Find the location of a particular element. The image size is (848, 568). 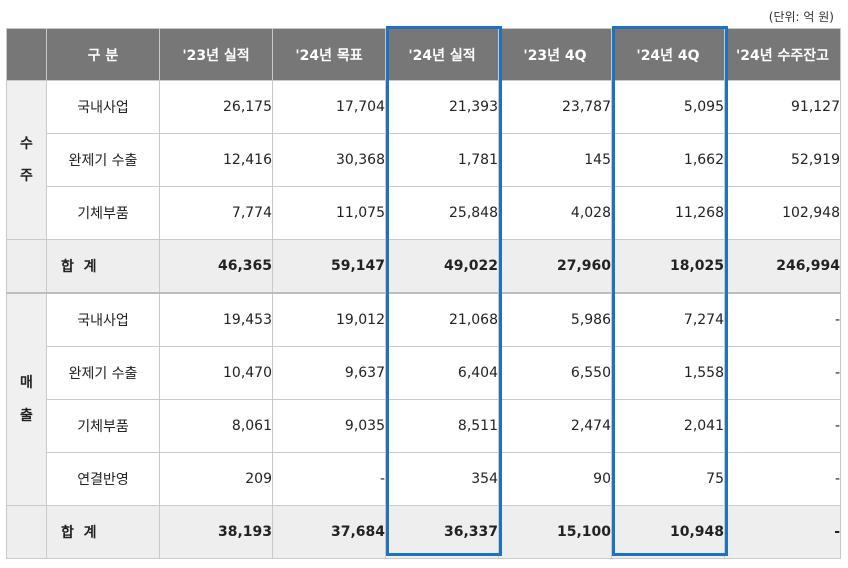

cell: 19,012 is located at coordinates (329, 319).